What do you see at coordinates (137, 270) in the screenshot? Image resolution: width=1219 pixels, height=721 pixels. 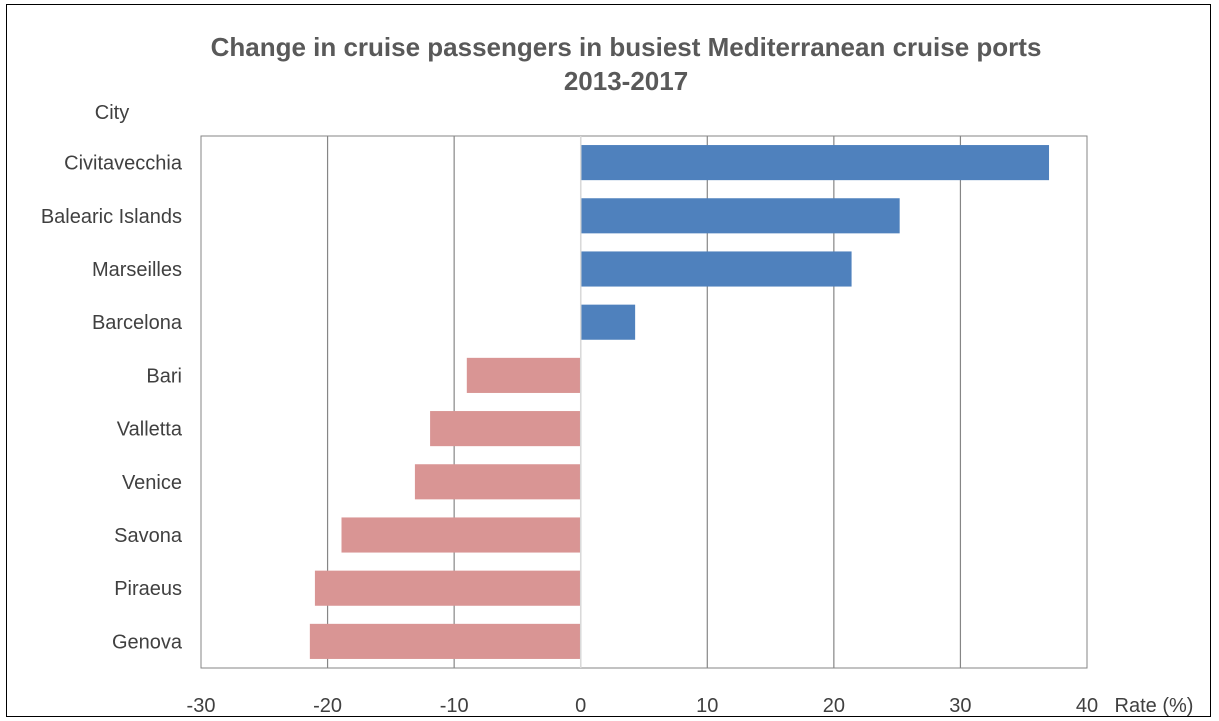 I see `y-tick-label: Marseilles` at bounding box center [137, 270].